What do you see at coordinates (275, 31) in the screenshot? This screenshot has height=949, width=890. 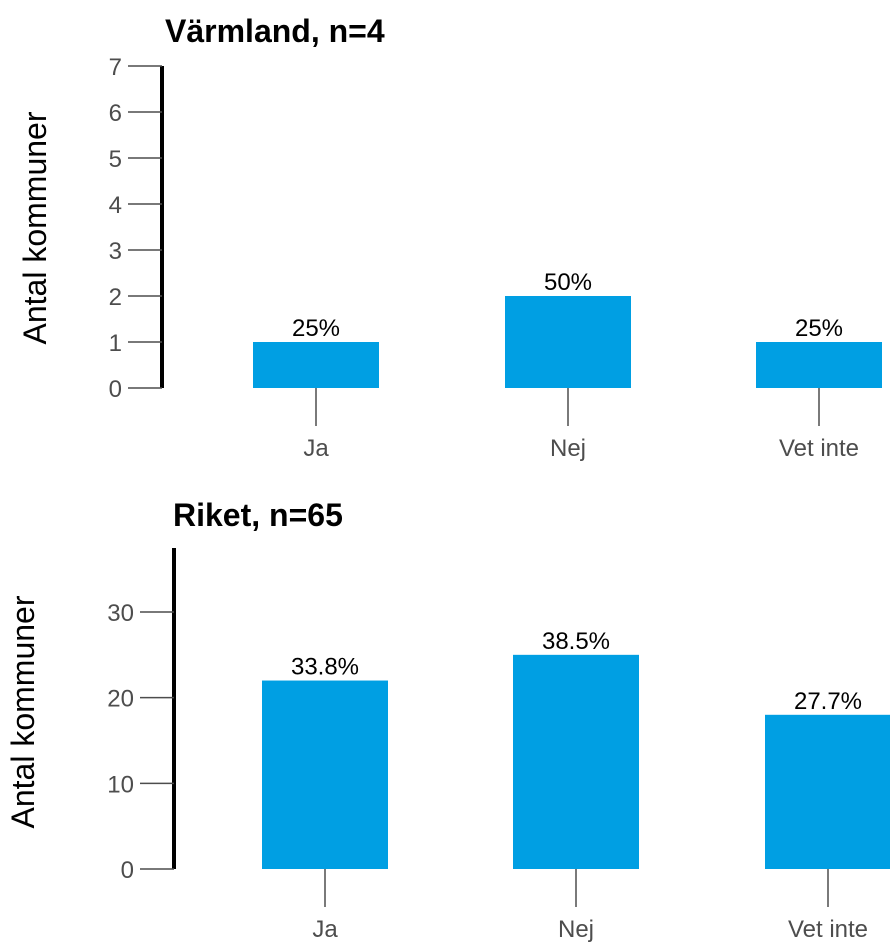 I see `chart-title: Värmland, n=4` at bounding box center [275, 31].